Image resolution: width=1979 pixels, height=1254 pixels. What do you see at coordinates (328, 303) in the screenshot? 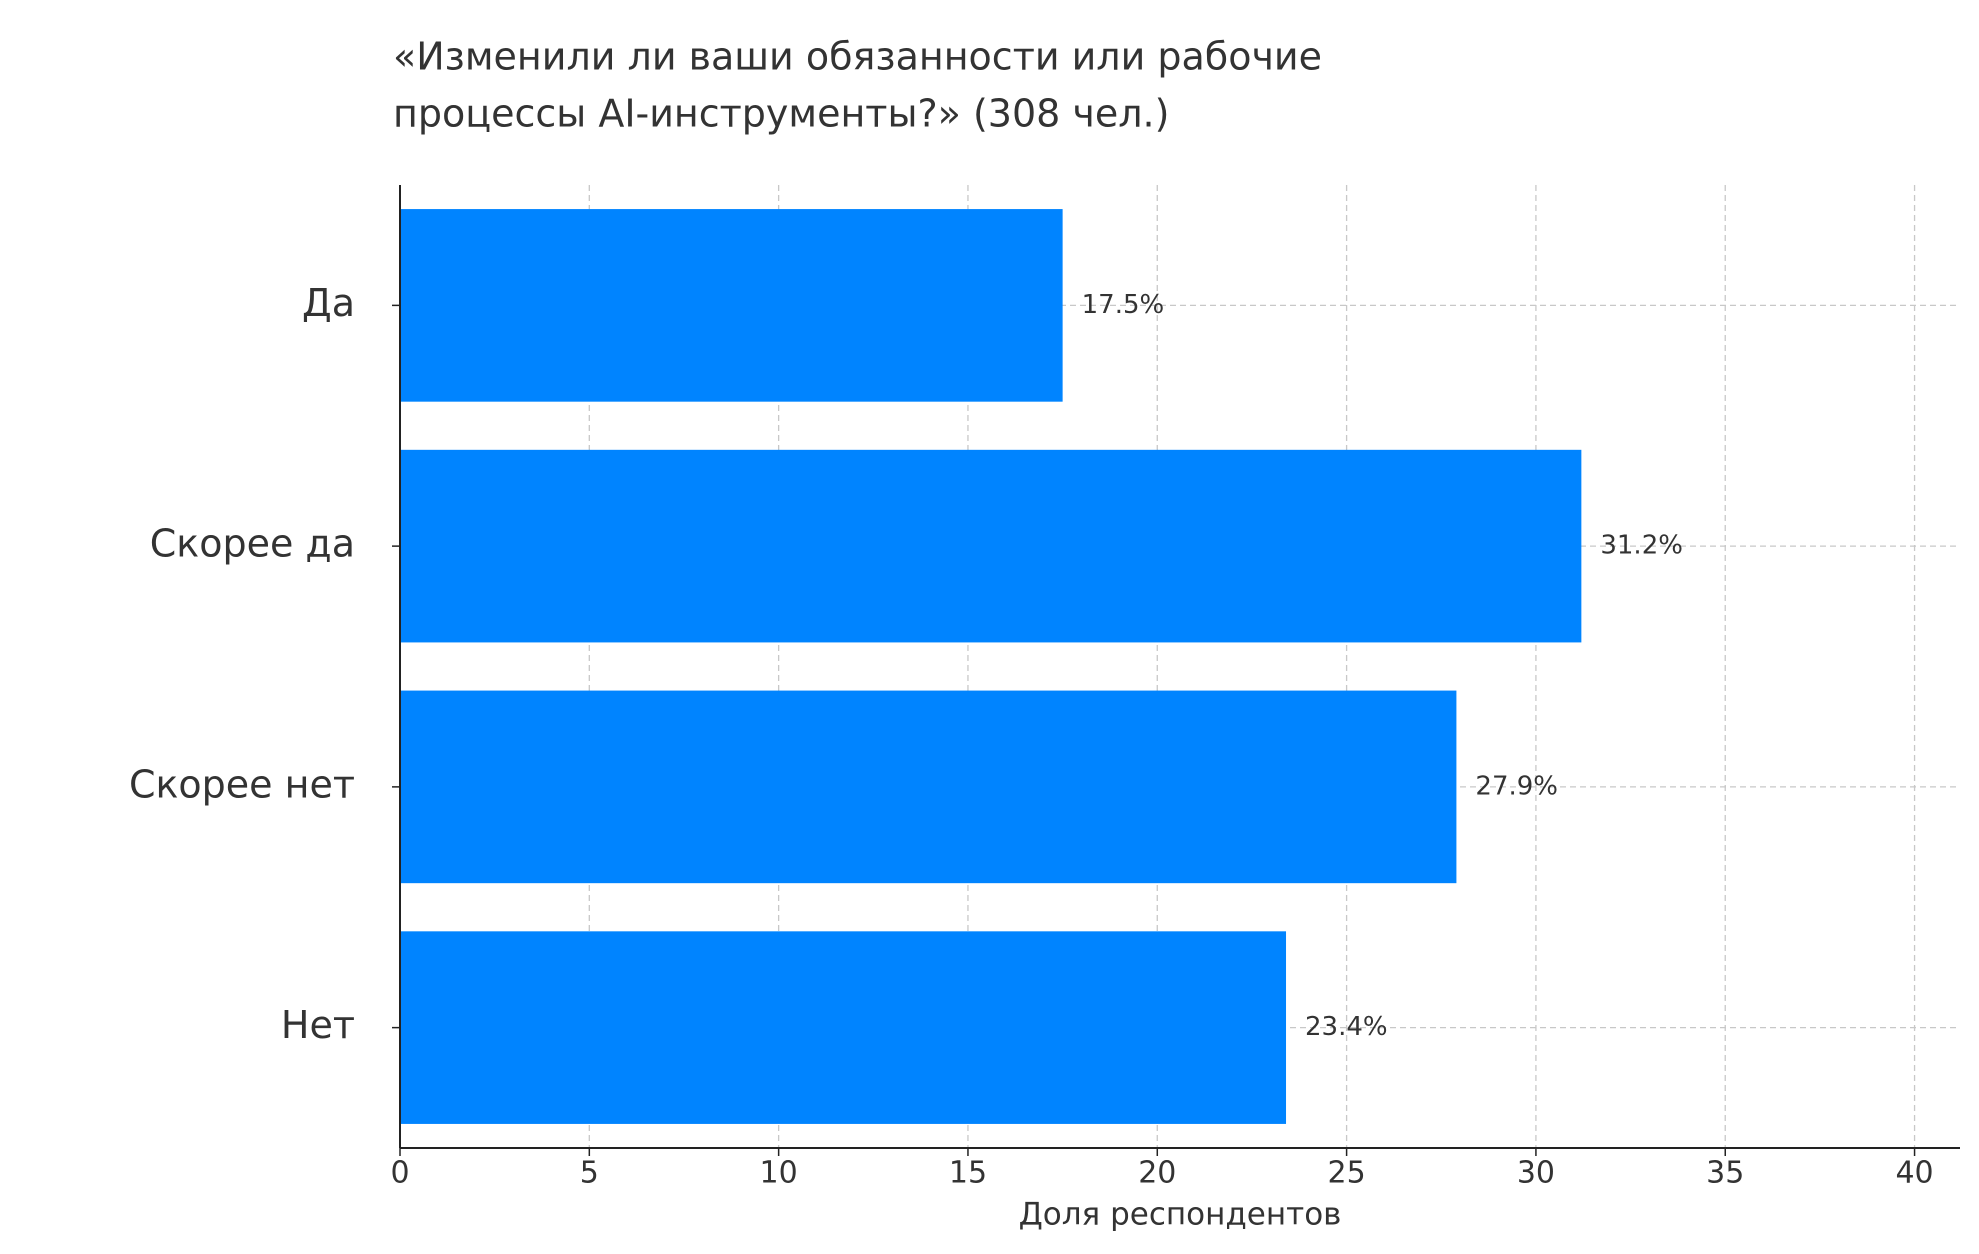
I see `y-tick-label: Да` at bounding box center [328, 303].